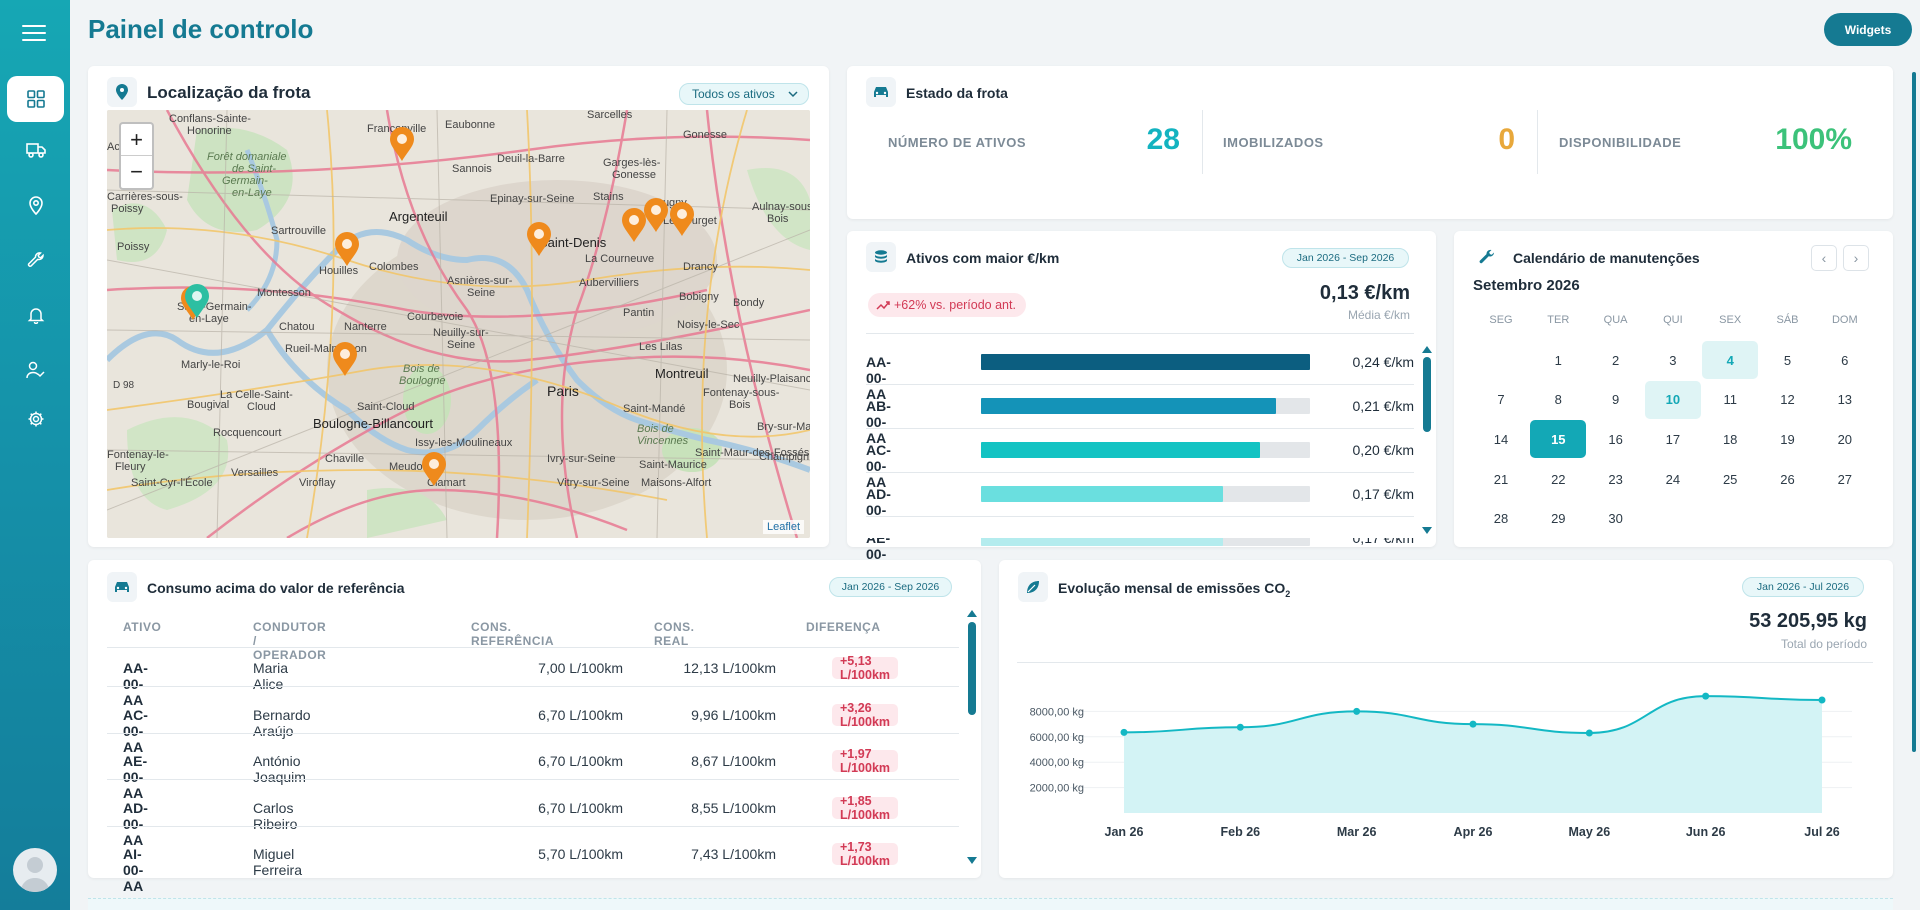  I want to click on stat-label-availability: DISPONIBILIDADE, so click(1620, 142).